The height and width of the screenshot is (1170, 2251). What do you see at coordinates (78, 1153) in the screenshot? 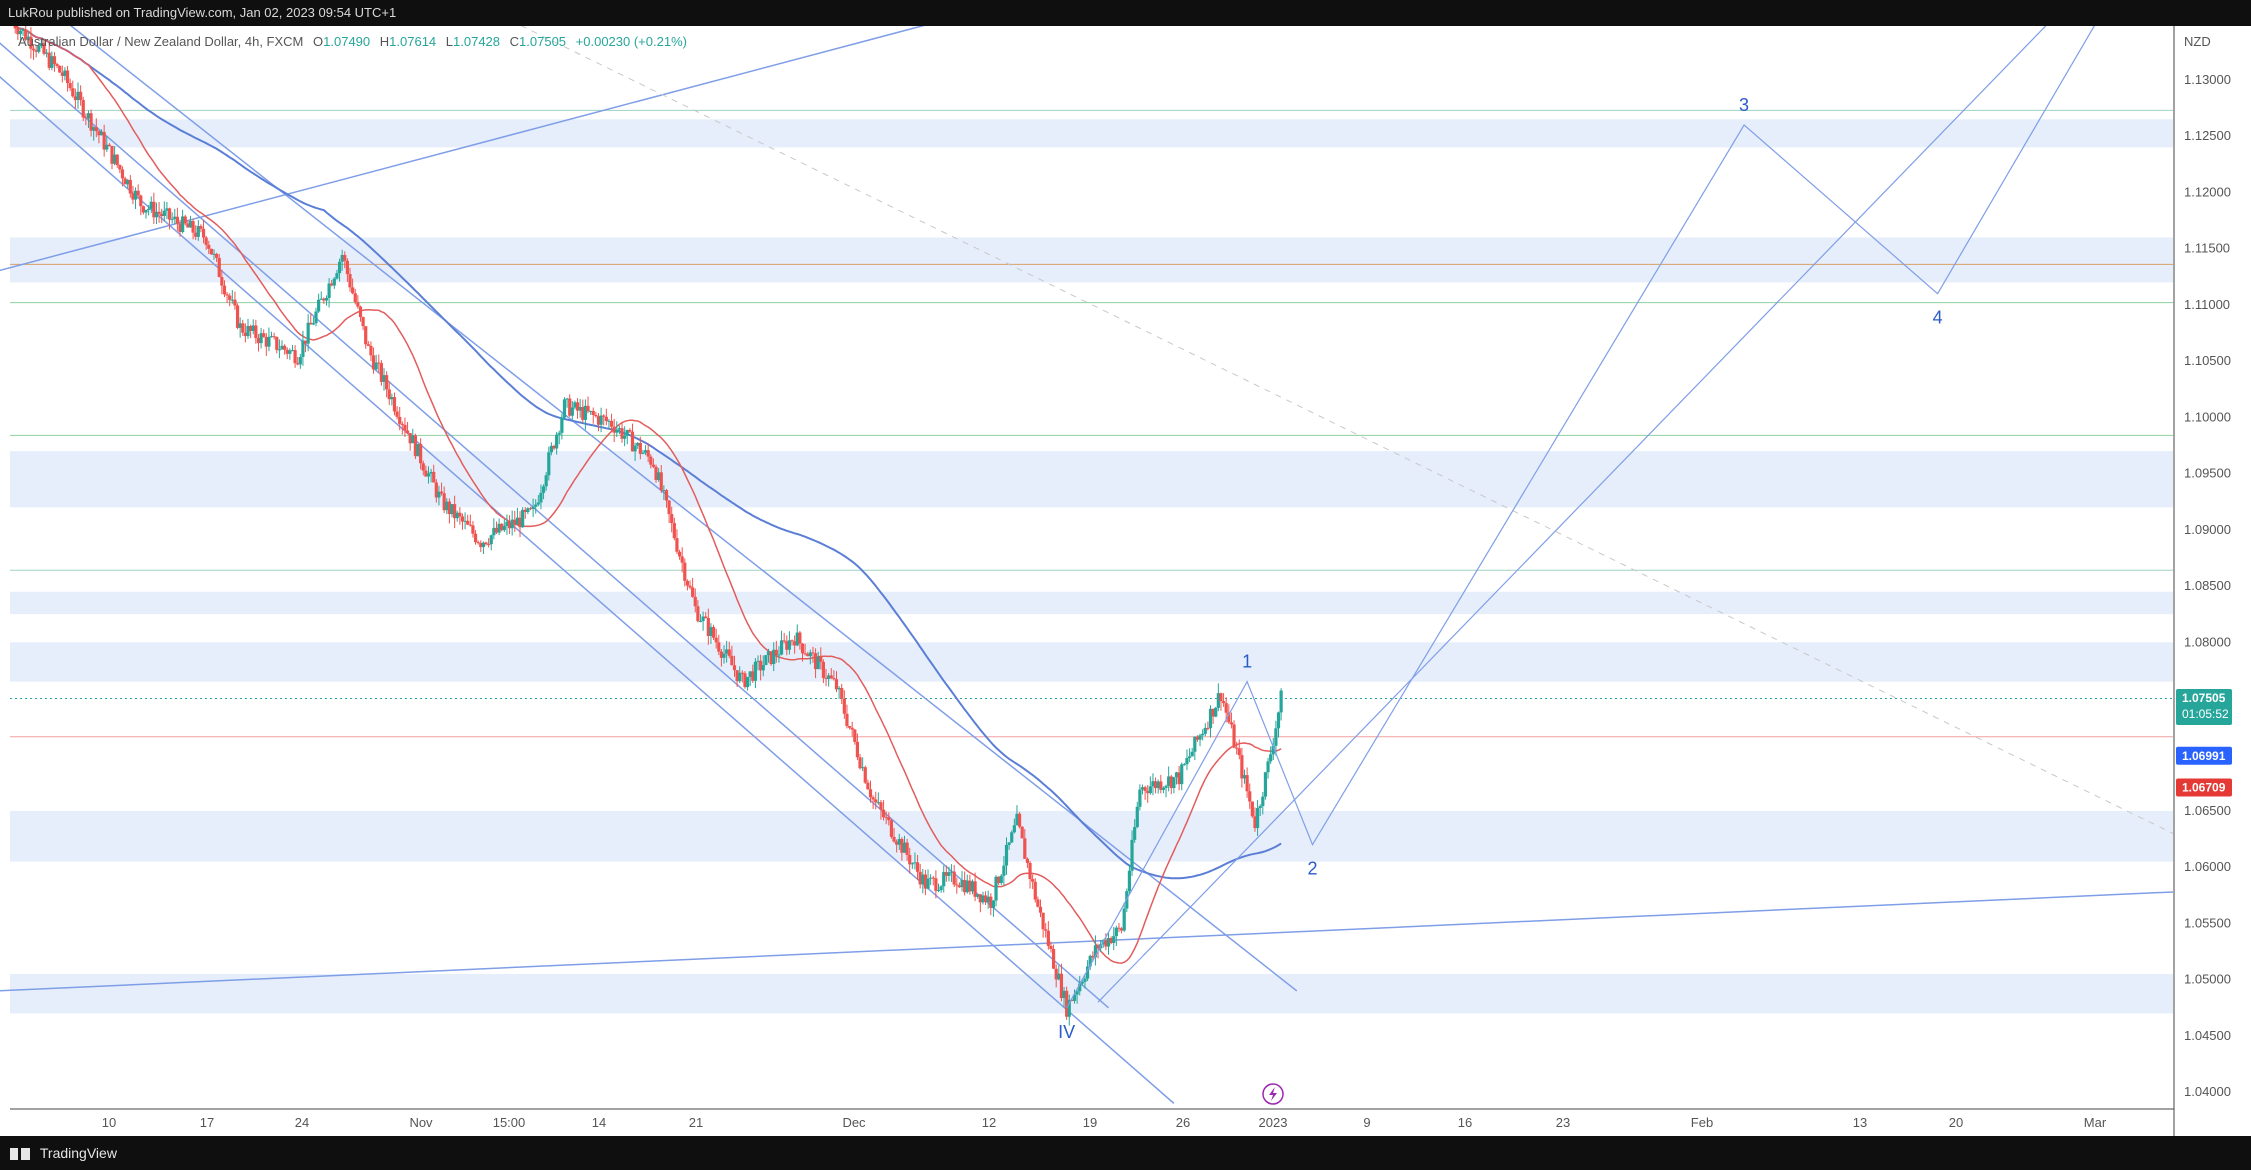
I see `footer-brand: TradingView` at bounding box center [78, 1153].